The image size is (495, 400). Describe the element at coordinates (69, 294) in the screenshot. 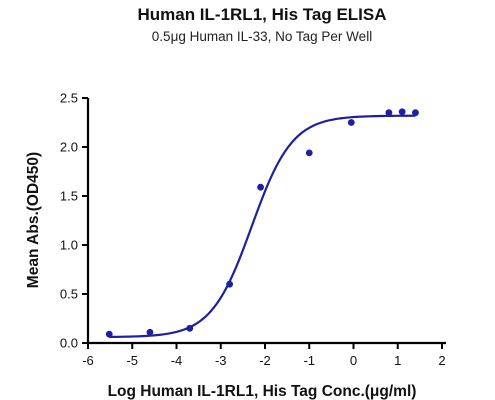

I see `y-tick-label: 0.5` at that location.